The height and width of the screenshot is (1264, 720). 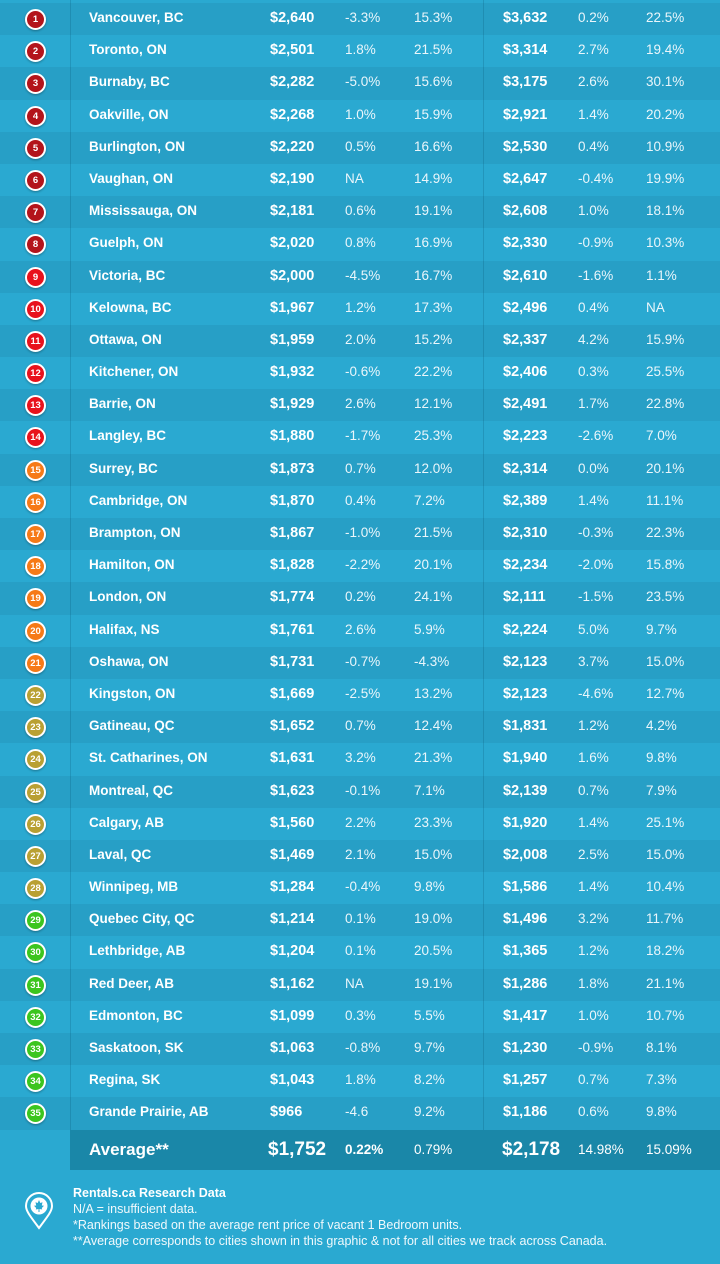 What do you see at coordinates (35, 599) in the screenshot?
I see `rank-badge: 19` at bounding box center [35, 599].